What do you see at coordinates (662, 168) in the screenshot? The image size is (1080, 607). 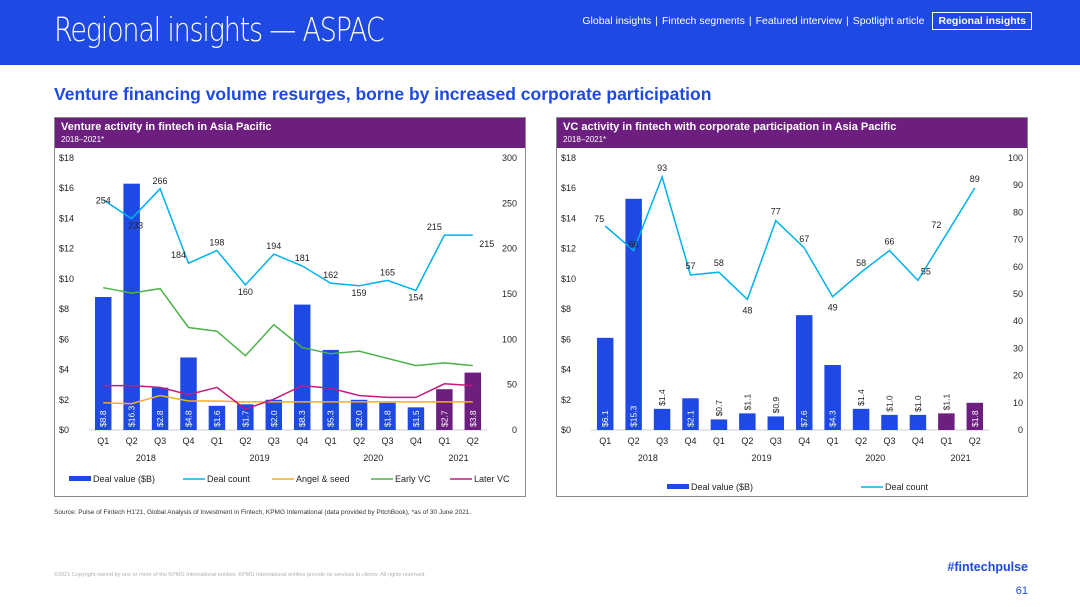 I see `deal-count-label: 93` at bounding box center [662, 168].